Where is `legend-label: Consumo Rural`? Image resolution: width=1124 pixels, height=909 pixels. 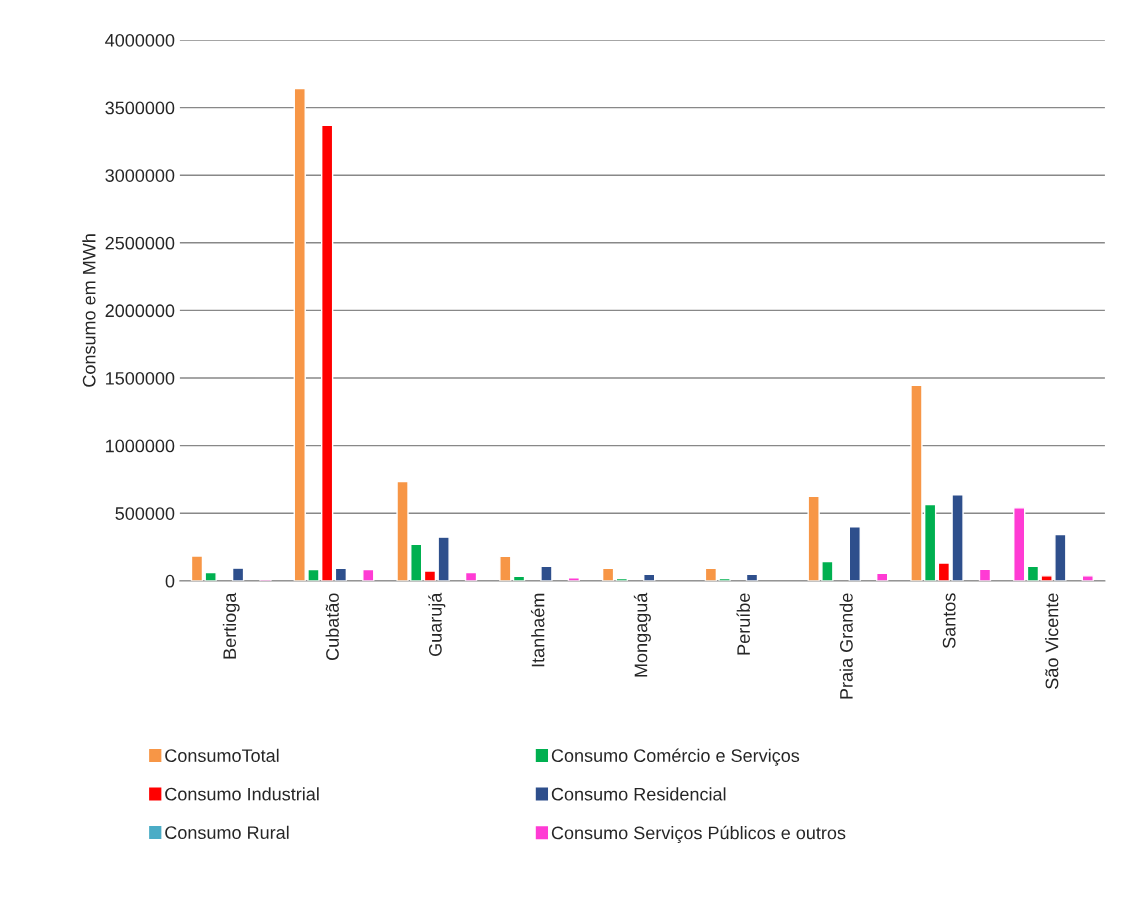 legend-label: Consumo Rural is located at coordinates (227, 832).